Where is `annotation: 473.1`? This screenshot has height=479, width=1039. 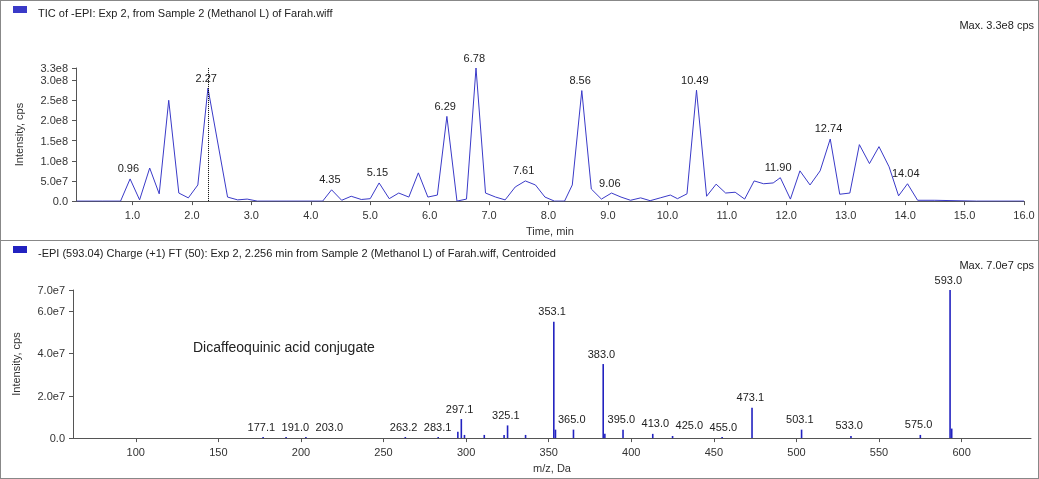
annotation: 473.1 is located at coordinates (750, 397).